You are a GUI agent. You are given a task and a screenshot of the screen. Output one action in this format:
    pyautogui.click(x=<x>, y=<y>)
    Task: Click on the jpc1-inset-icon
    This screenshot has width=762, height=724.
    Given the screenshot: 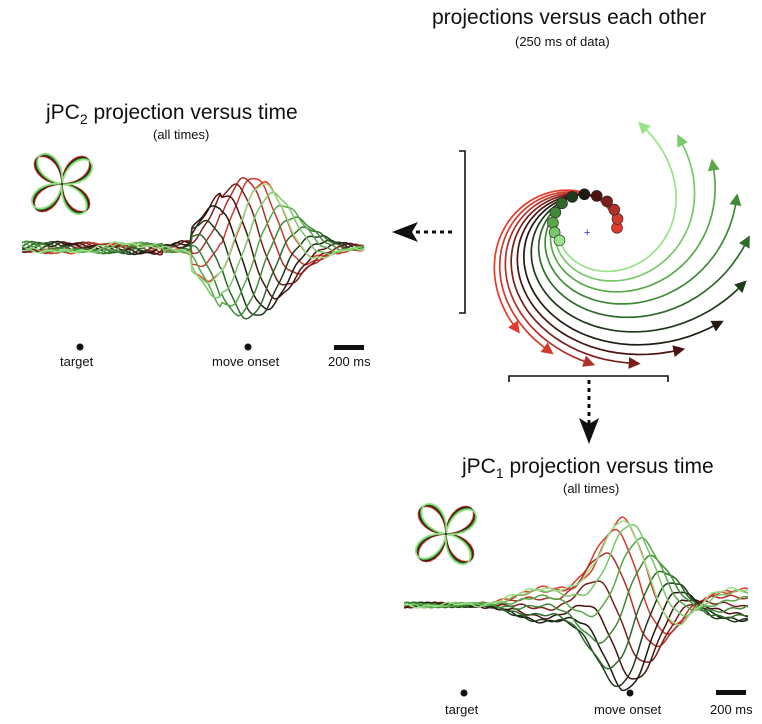 What is the action you would take?
    pyautogui.click(x=446, y=534)
    